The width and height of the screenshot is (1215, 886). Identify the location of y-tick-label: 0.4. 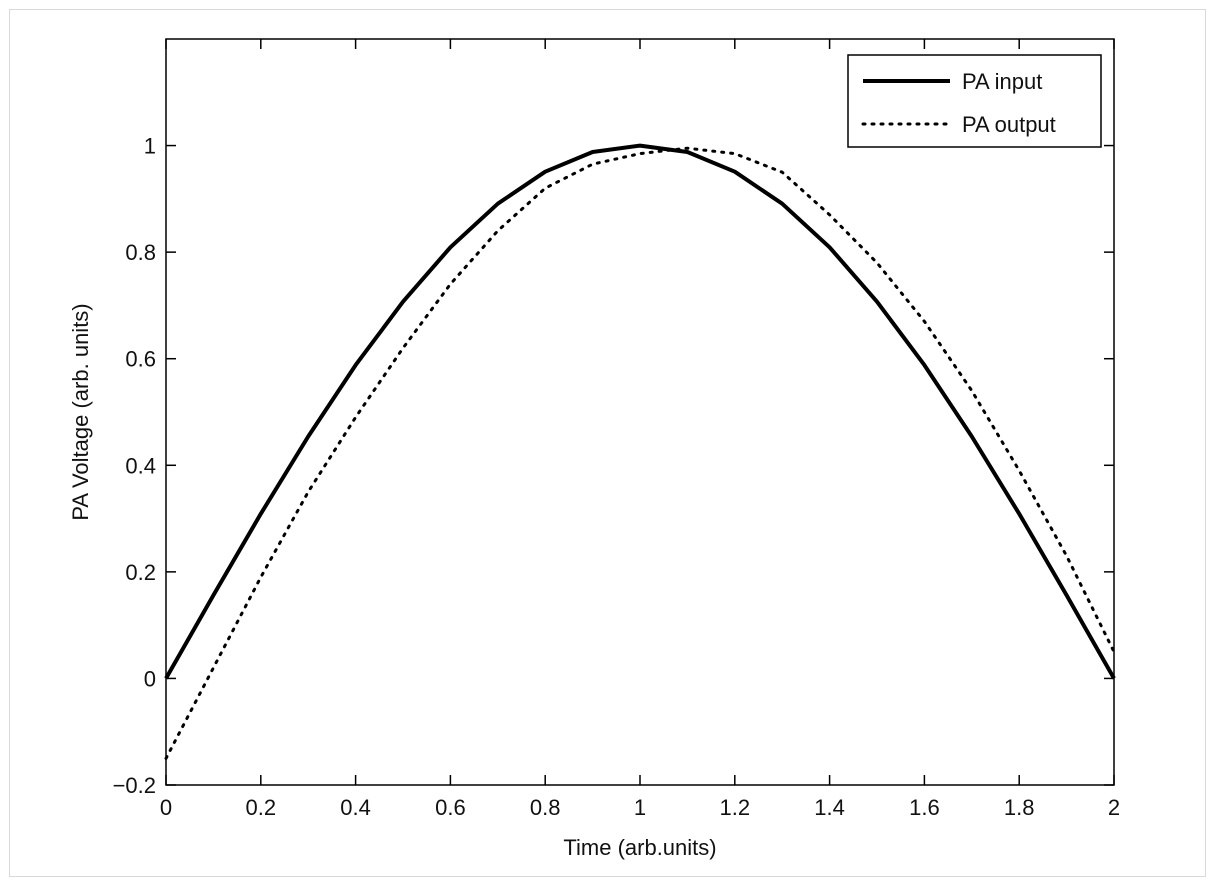
(140, 465).